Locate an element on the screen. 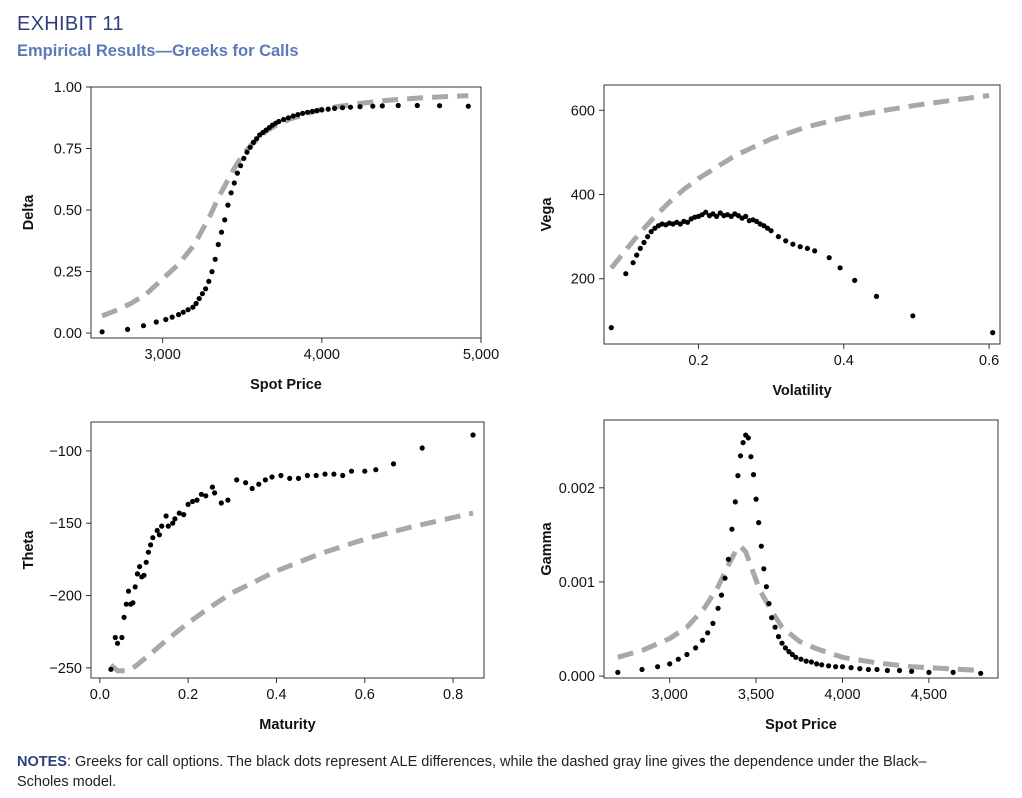 Image resolution: width=1022 pixels, height=798 pixels. gamma-y-tick-label: 0.001 is located at coordinates (577, 583).